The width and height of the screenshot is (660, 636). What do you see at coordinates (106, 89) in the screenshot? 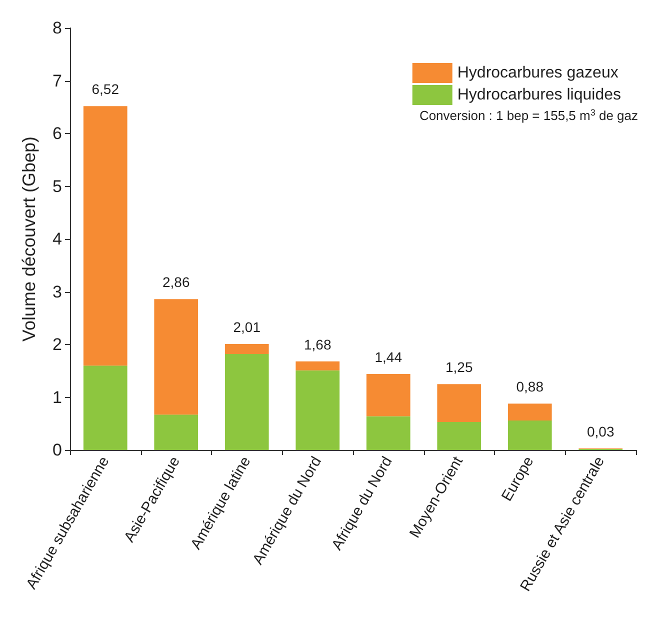
I see `total-label: 6,52` at bounding box center [106, 89].